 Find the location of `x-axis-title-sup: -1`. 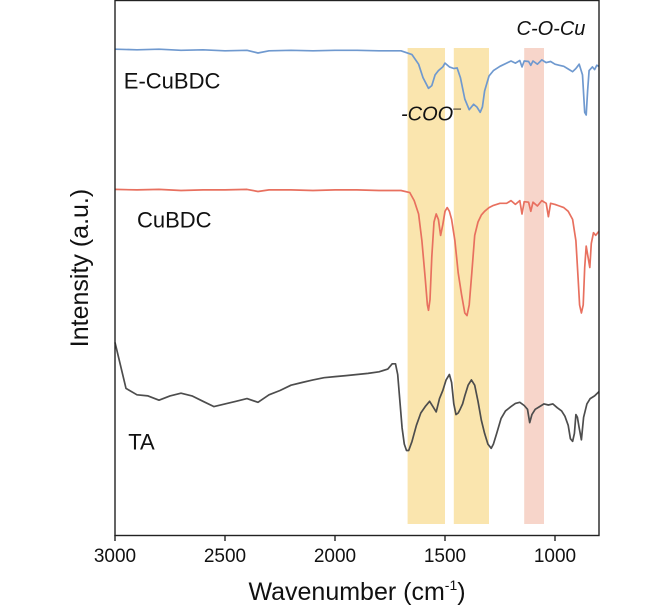

x-axis-title-sup: -1 is located at coordinates (451, 585).